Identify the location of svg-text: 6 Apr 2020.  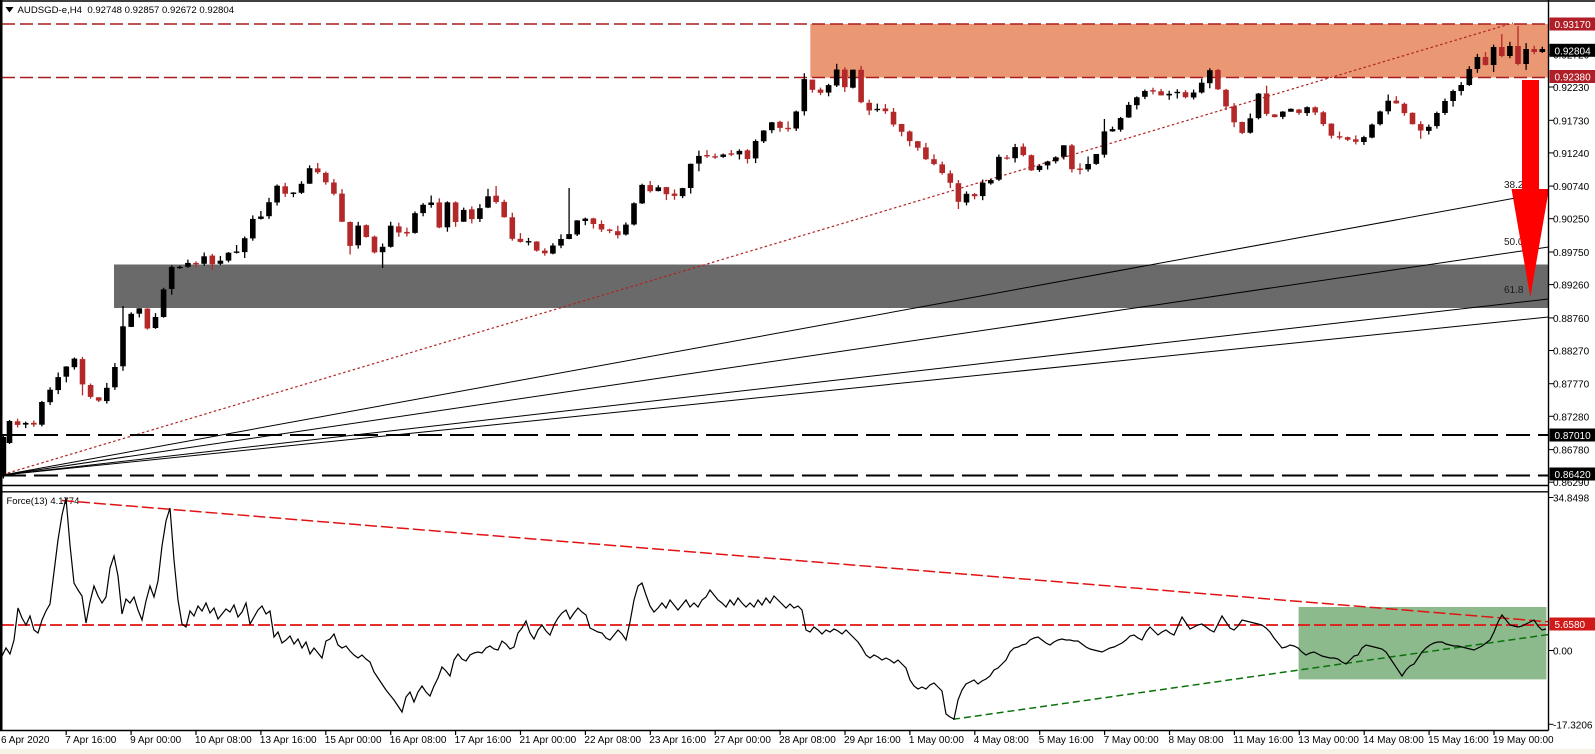
(25, 740).